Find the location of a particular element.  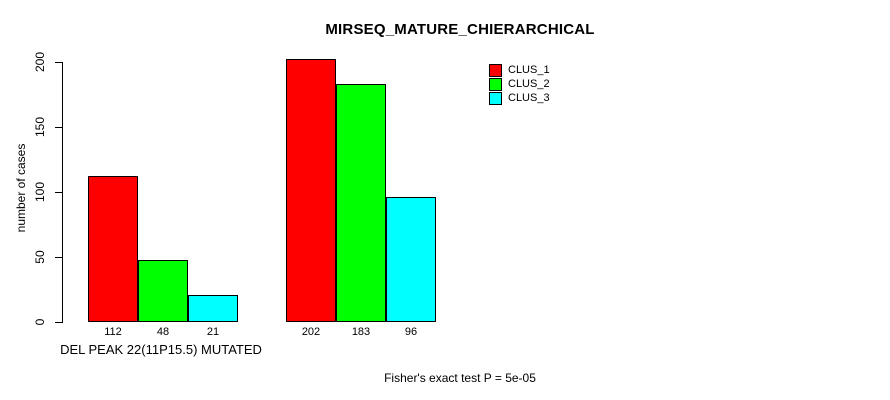

y-axis-tick-label: 0 is located at coordinates (40, 322).